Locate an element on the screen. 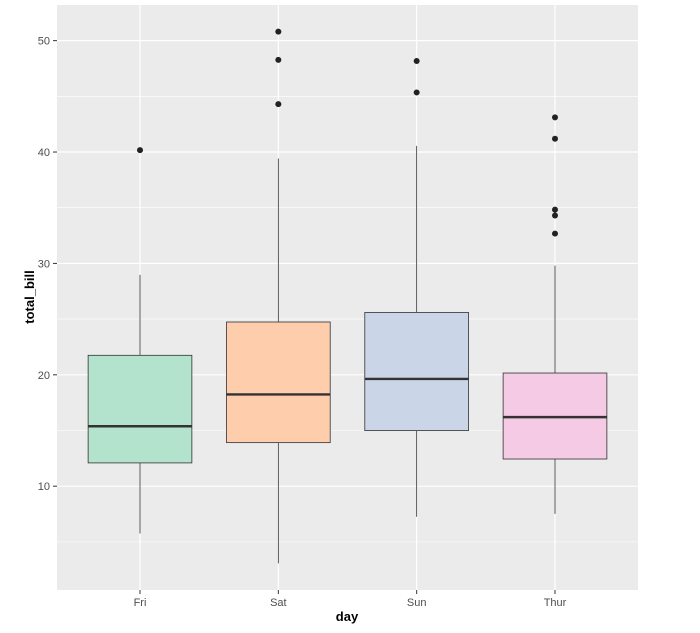 Image resolution: width=700 pixels, height=633 pixels. y-axis-label: total_bill is located at coordinates (29, 296).